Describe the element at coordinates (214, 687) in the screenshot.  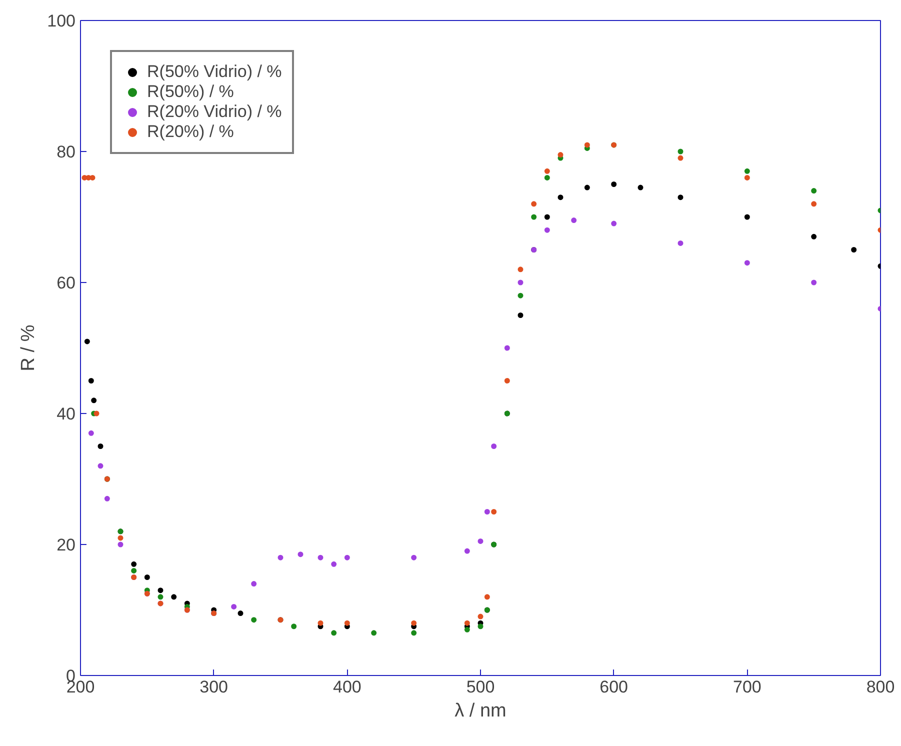
I see `x-tick-label: 300` at that location.